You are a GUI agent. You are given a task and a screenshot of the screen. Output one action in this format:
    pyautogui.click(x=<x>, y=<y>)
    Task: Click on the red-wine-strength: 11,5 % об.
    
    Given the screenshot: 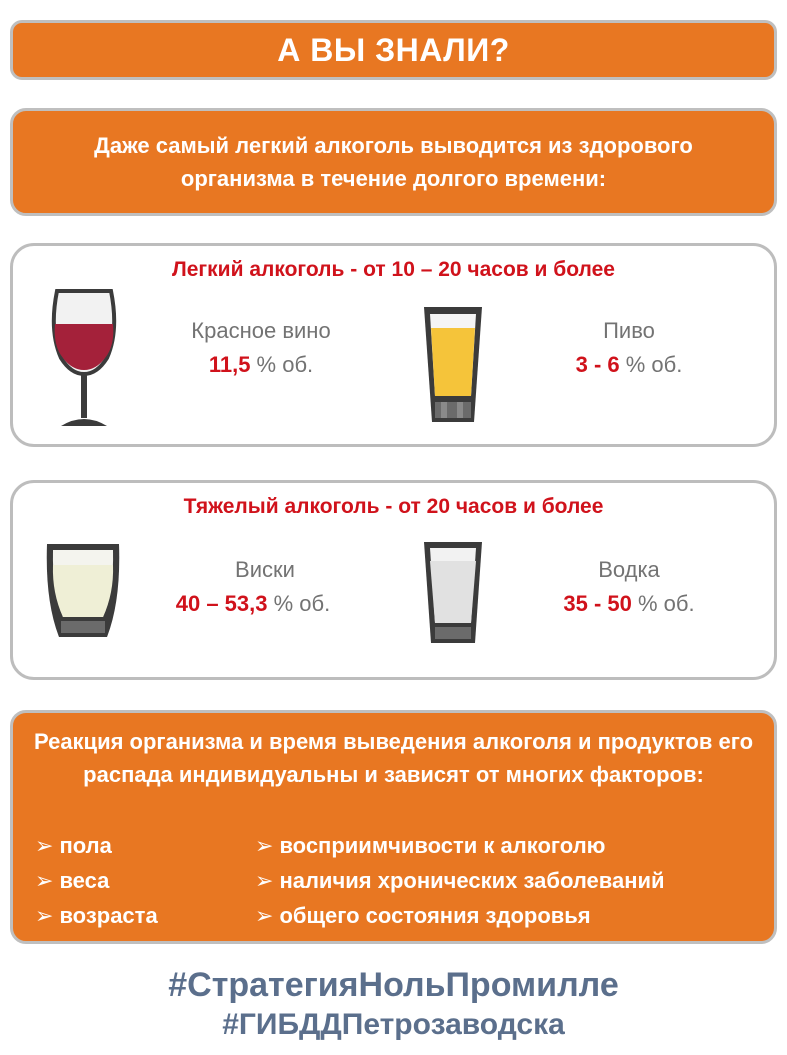 What is the action you would take?
    pyautogui.click(x=261, y=365)
    